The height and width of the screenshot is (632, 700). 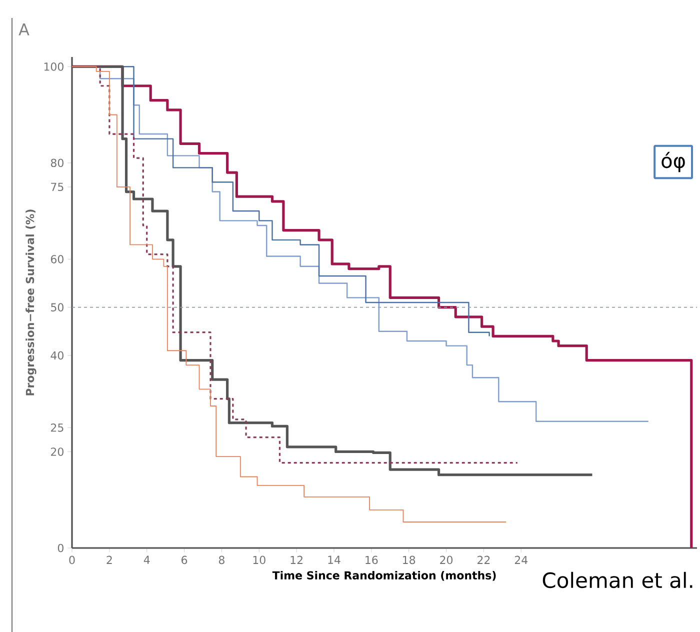 What do you see at coordinates (57, 452) in the screenshot?
I see `y-tick-label: 20` at bounding box center [57, 452].